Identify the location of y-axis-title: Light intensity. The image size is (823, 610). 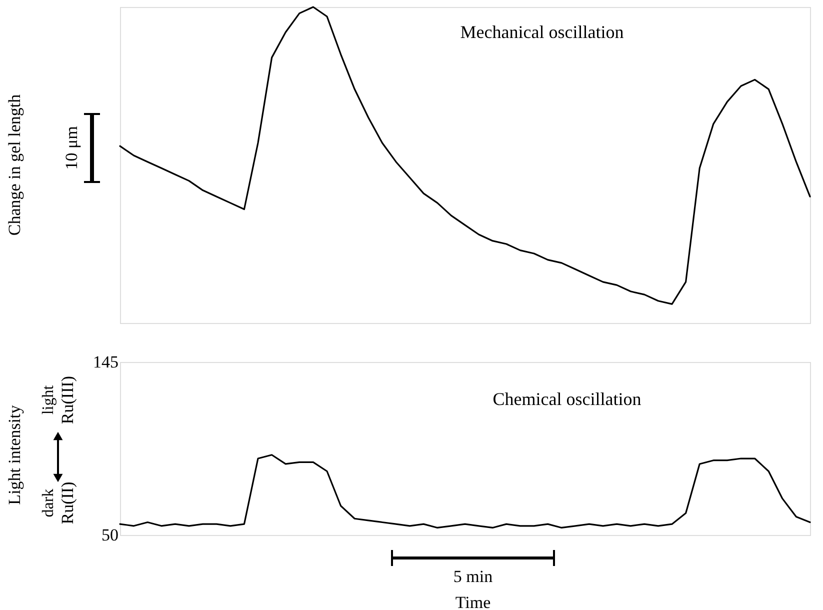
(14, 454).